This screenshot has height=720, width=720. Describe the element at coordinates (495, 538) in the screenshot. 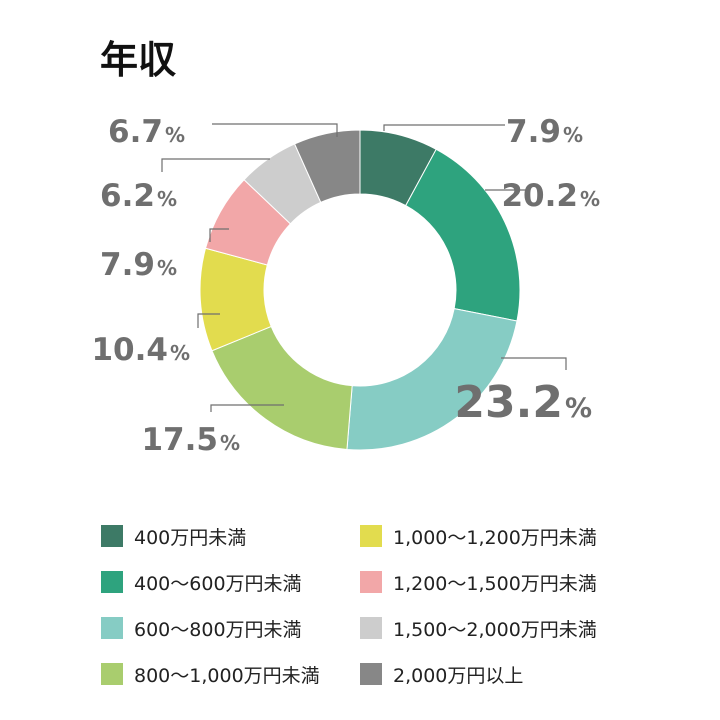

I see `legend-label-5: 1,000〜1,200万円未満` at that location.